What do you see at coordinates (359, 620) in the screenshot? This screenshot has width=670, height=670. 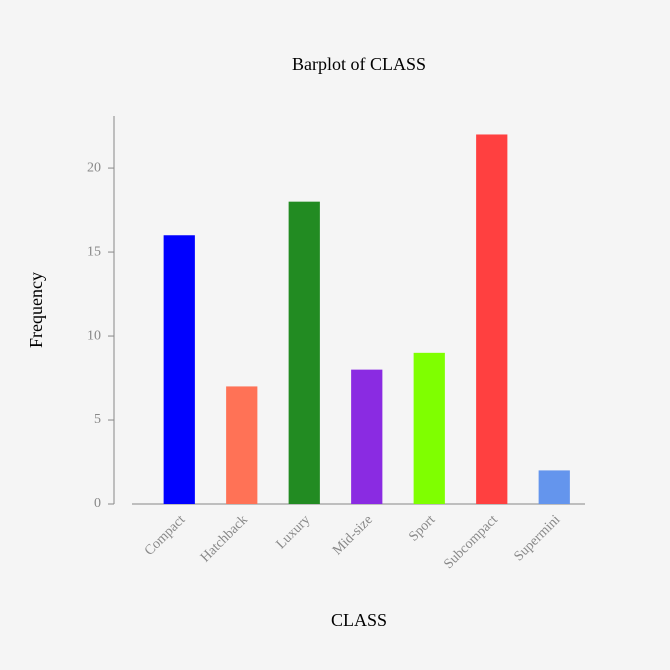 I see `x-axis-label: CLASS` at bounding box center [359, 620].